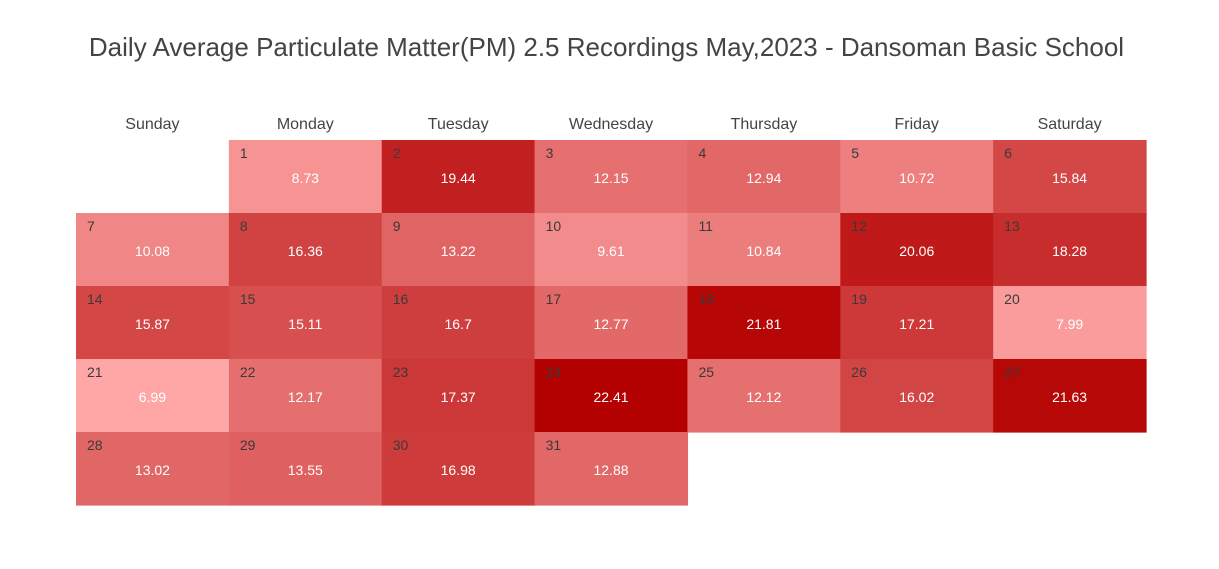 The width and height of the screenshot is (1219, 569). I want to click on day-cell-8: 816.36, so click(305, 250).